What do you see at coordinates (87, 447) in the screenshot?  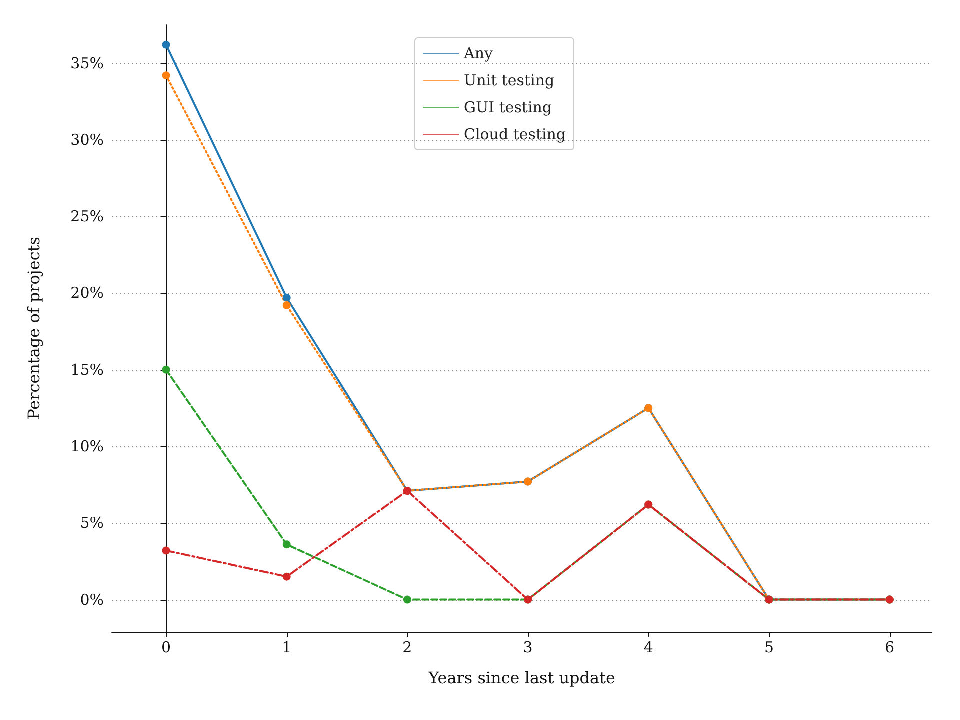 I see `y-tick-label: 10%` at bounding box center [87, 447].